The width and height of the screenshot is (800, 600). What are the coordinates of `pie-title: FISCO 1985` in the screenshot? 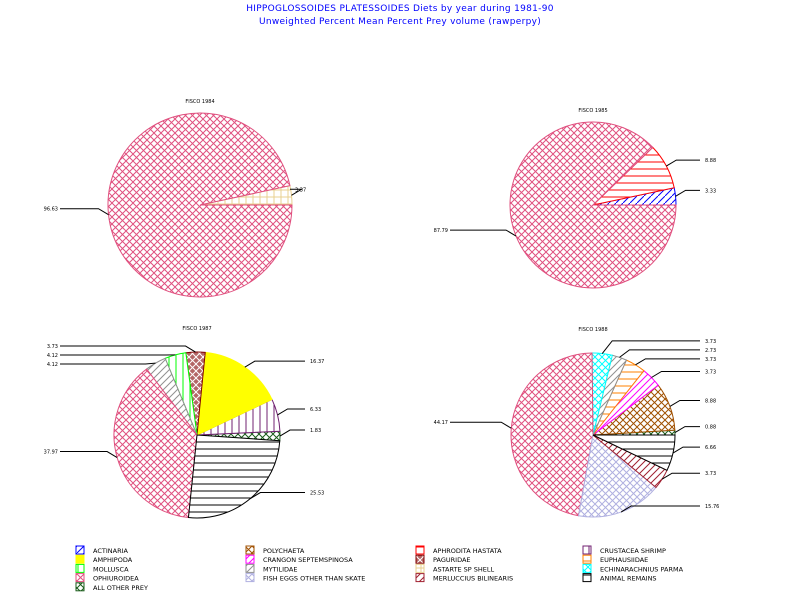 It's located at (592, 111).